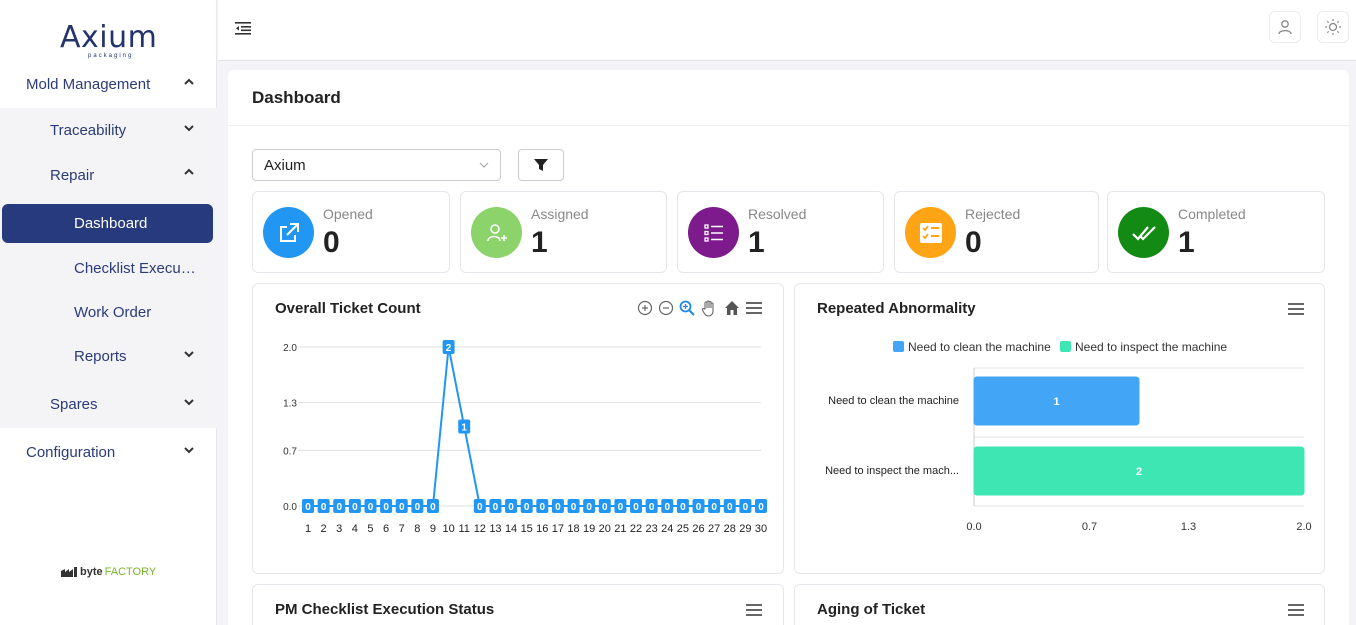 This screenshot has width=1356, height=625. I want to click on card-title: Overall Ticket Count, so click(348, 308).